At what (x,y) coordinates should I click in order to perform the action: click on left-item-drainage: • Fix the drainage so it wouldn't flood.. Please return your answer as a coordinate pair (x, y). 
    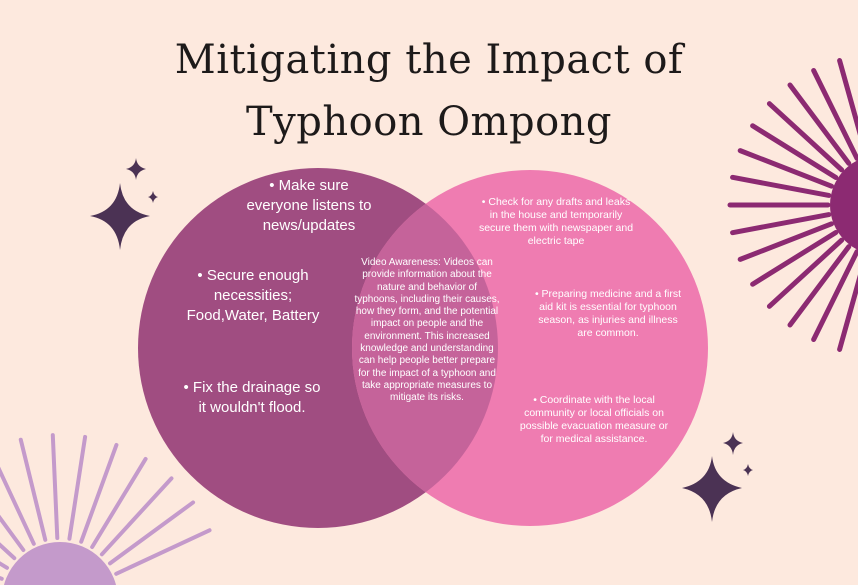
    Looking at the image, I should click on (252, 397).